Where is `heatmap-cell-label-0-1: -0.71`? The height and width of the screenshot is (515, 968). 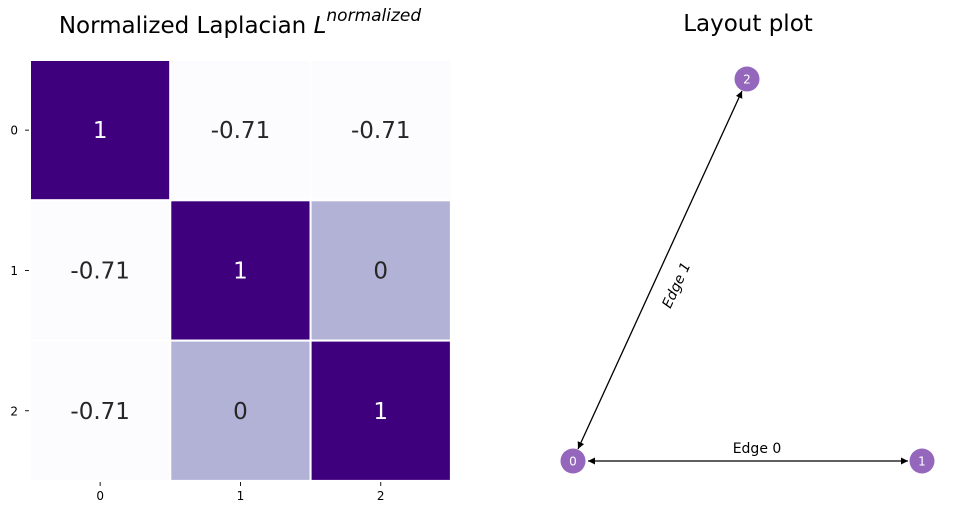
heatmap-cell-label-0-1: -0.71 is located at coordinates (241, 131).